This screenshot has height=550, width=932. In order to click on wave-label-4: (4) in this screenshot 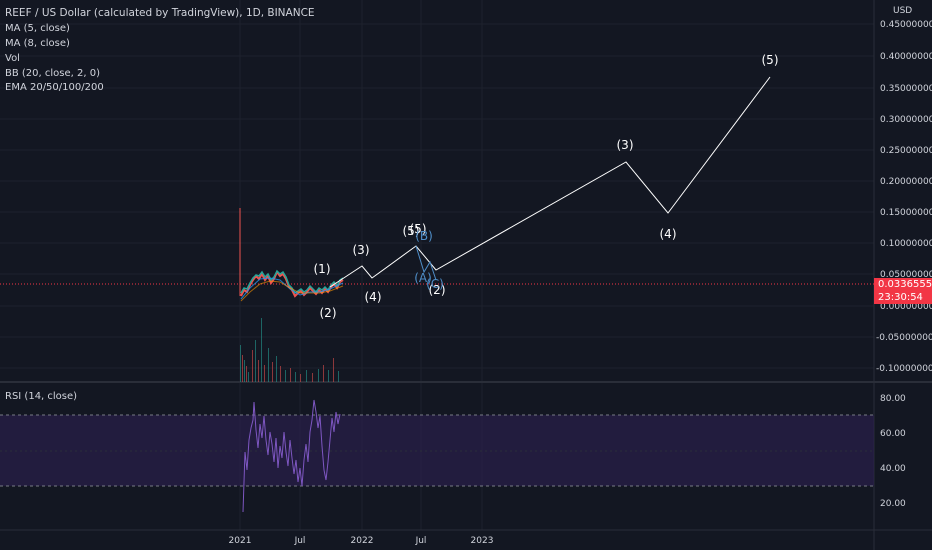, I will do `click(373, 297)`.